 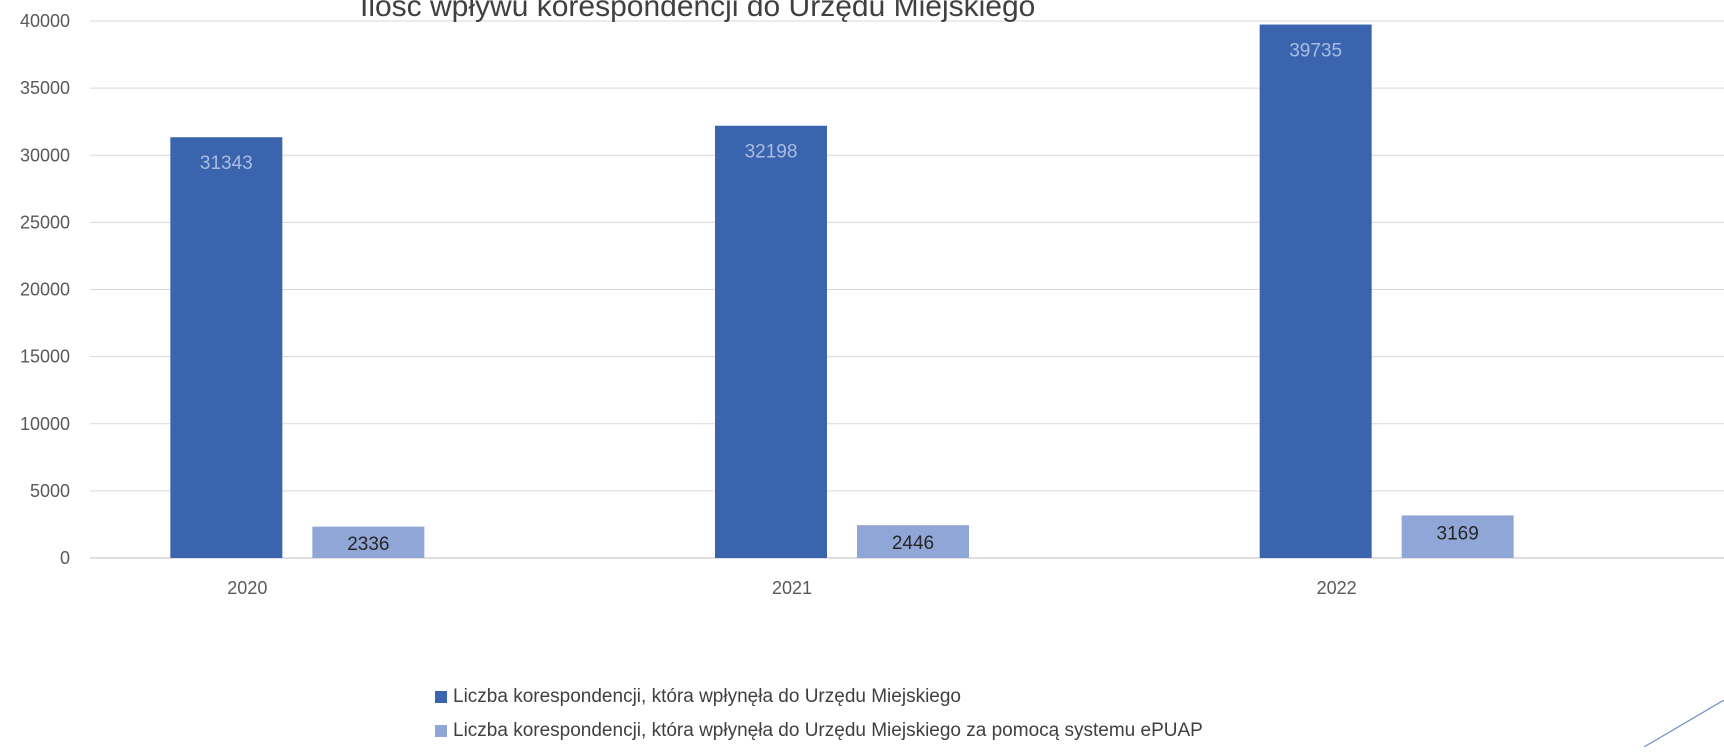 What do you see at coordinates (792, 588) in the screenshot?
I see `x-tick-label: 2021` at bounding box center [792, 588].